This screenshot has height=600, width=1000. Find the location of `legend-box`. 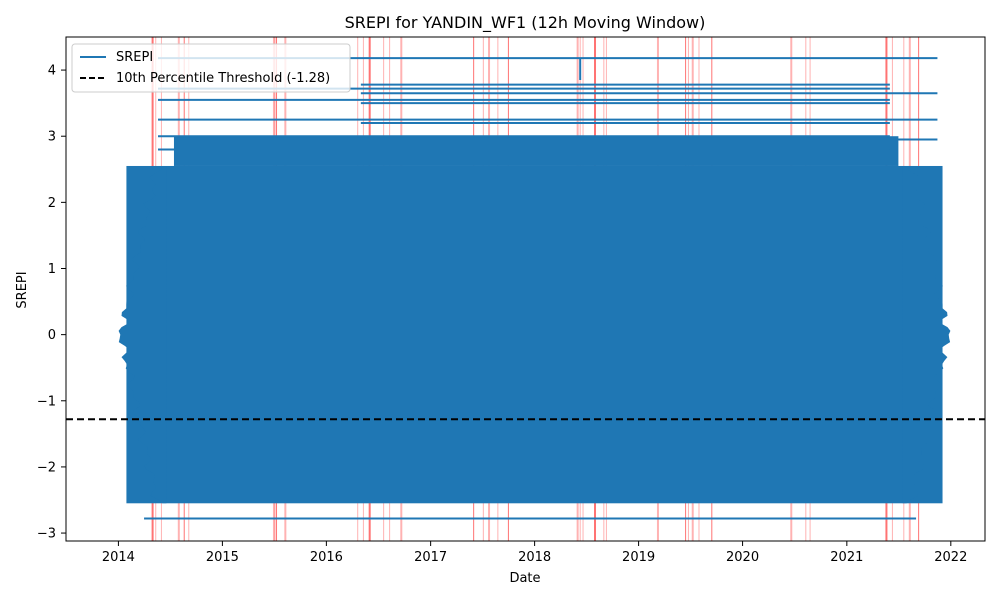

legend-box is located at coordinates (211, 68).